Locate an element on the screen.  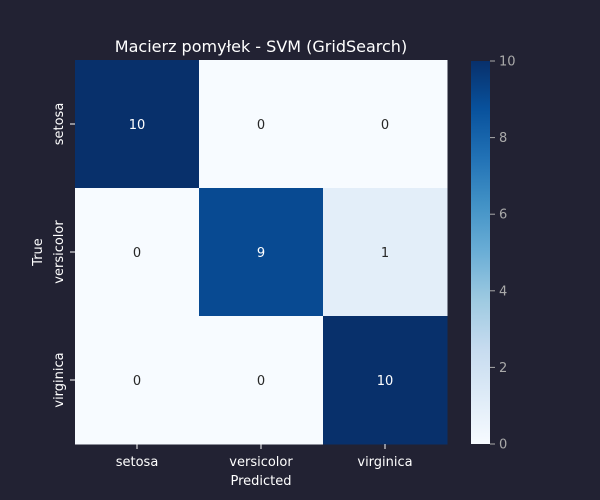
x-tick-label: virginica is located at coordinates (384, 462).